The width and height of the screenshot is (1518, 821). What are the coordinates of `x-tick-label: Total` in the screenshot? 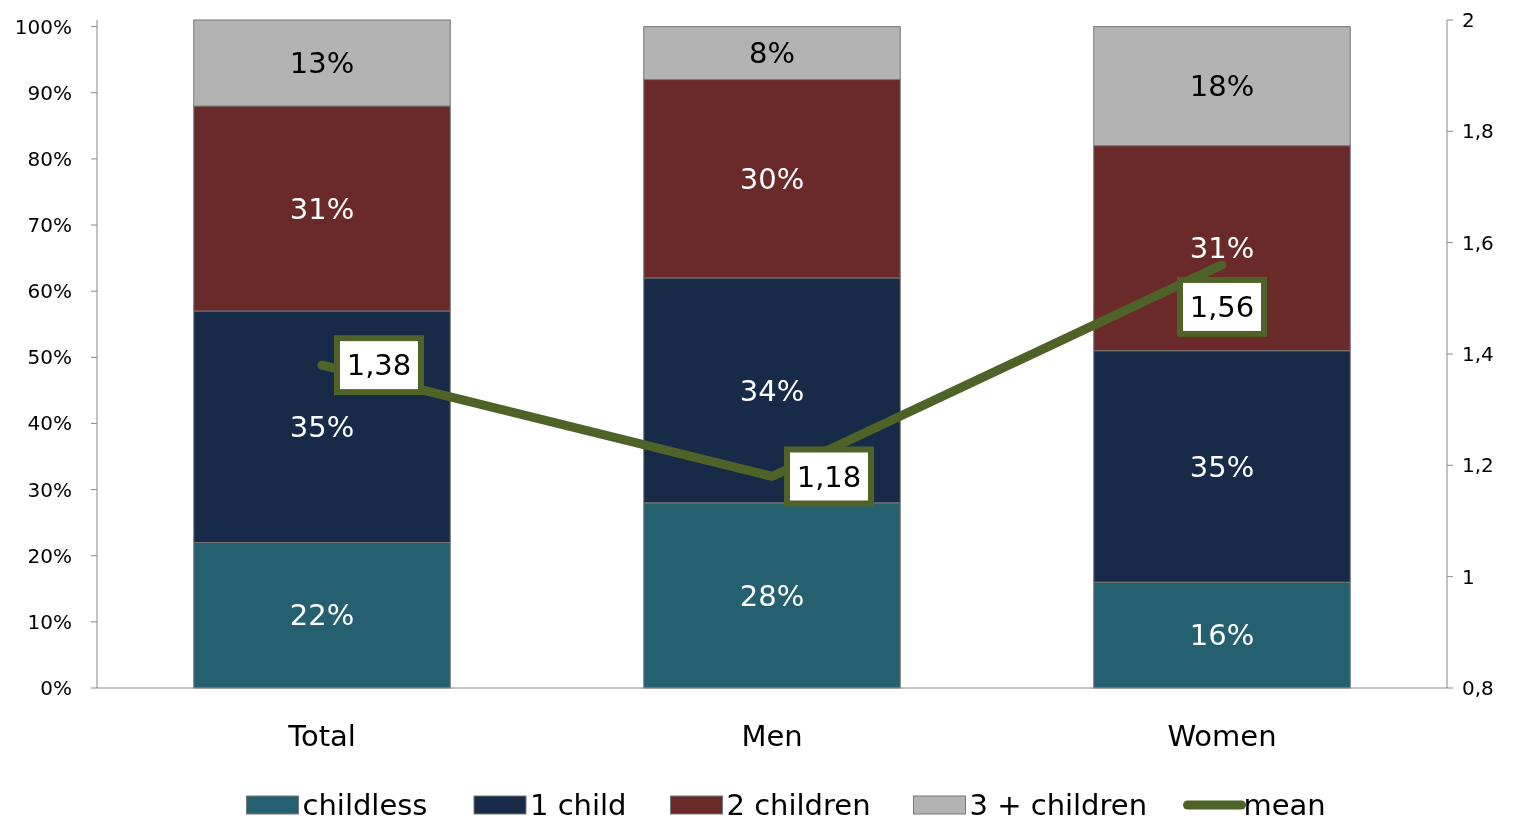 It's located at (321, 736).